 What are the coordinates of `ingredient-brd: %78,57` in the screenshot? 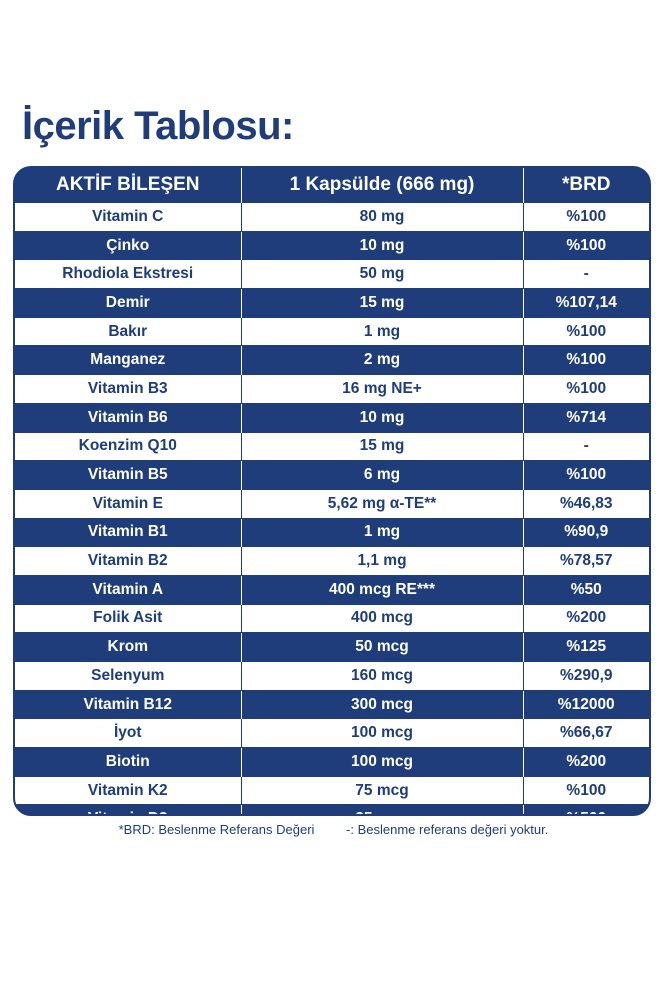 It's located at (585, 561).